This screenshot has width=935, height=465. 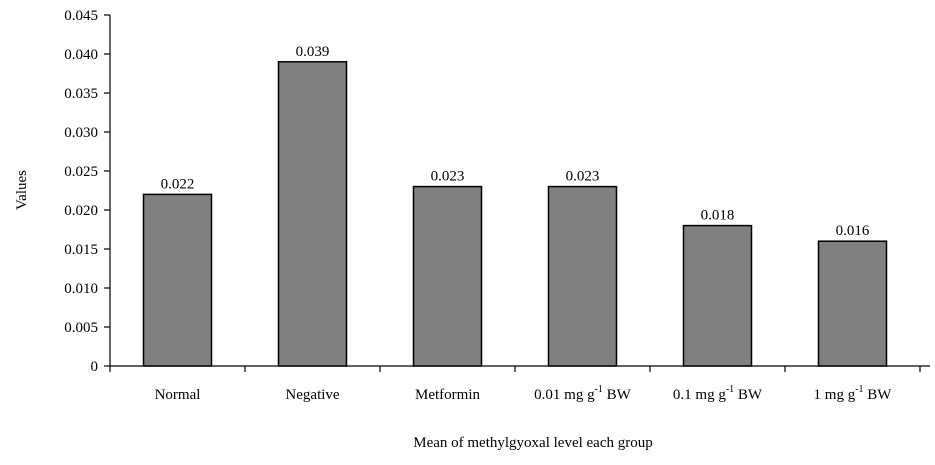 What do you see at coordinates (835, 395) in the screenshot?
I see `category-label-text: 1 mg g` at bounding box center [835, 395].